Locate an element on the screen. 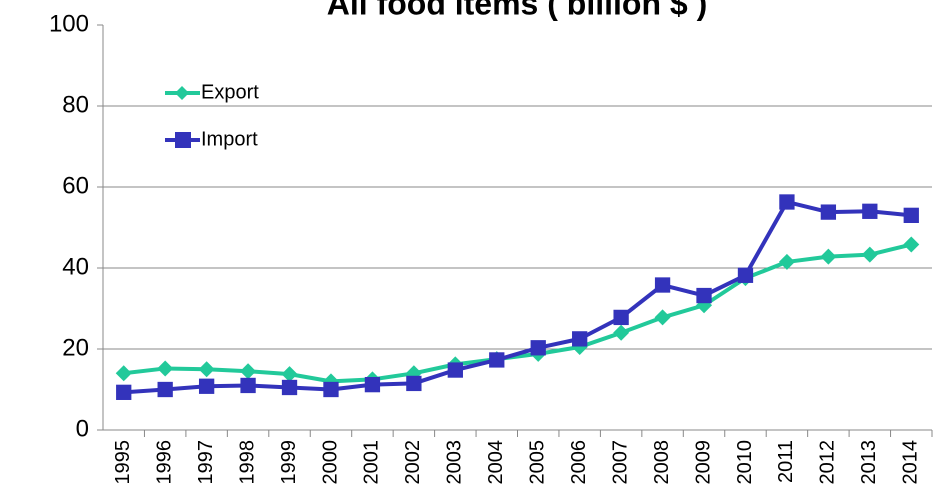 Image resolution: width=945 pixels, height=499 pixels. x-tick-label: 2000 is located at coordinates (330, 462).